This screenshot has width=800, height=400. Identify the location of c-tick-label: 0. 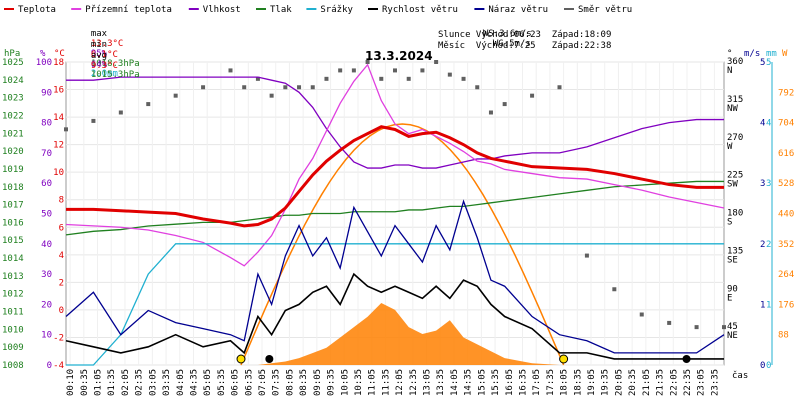
(61, 311).